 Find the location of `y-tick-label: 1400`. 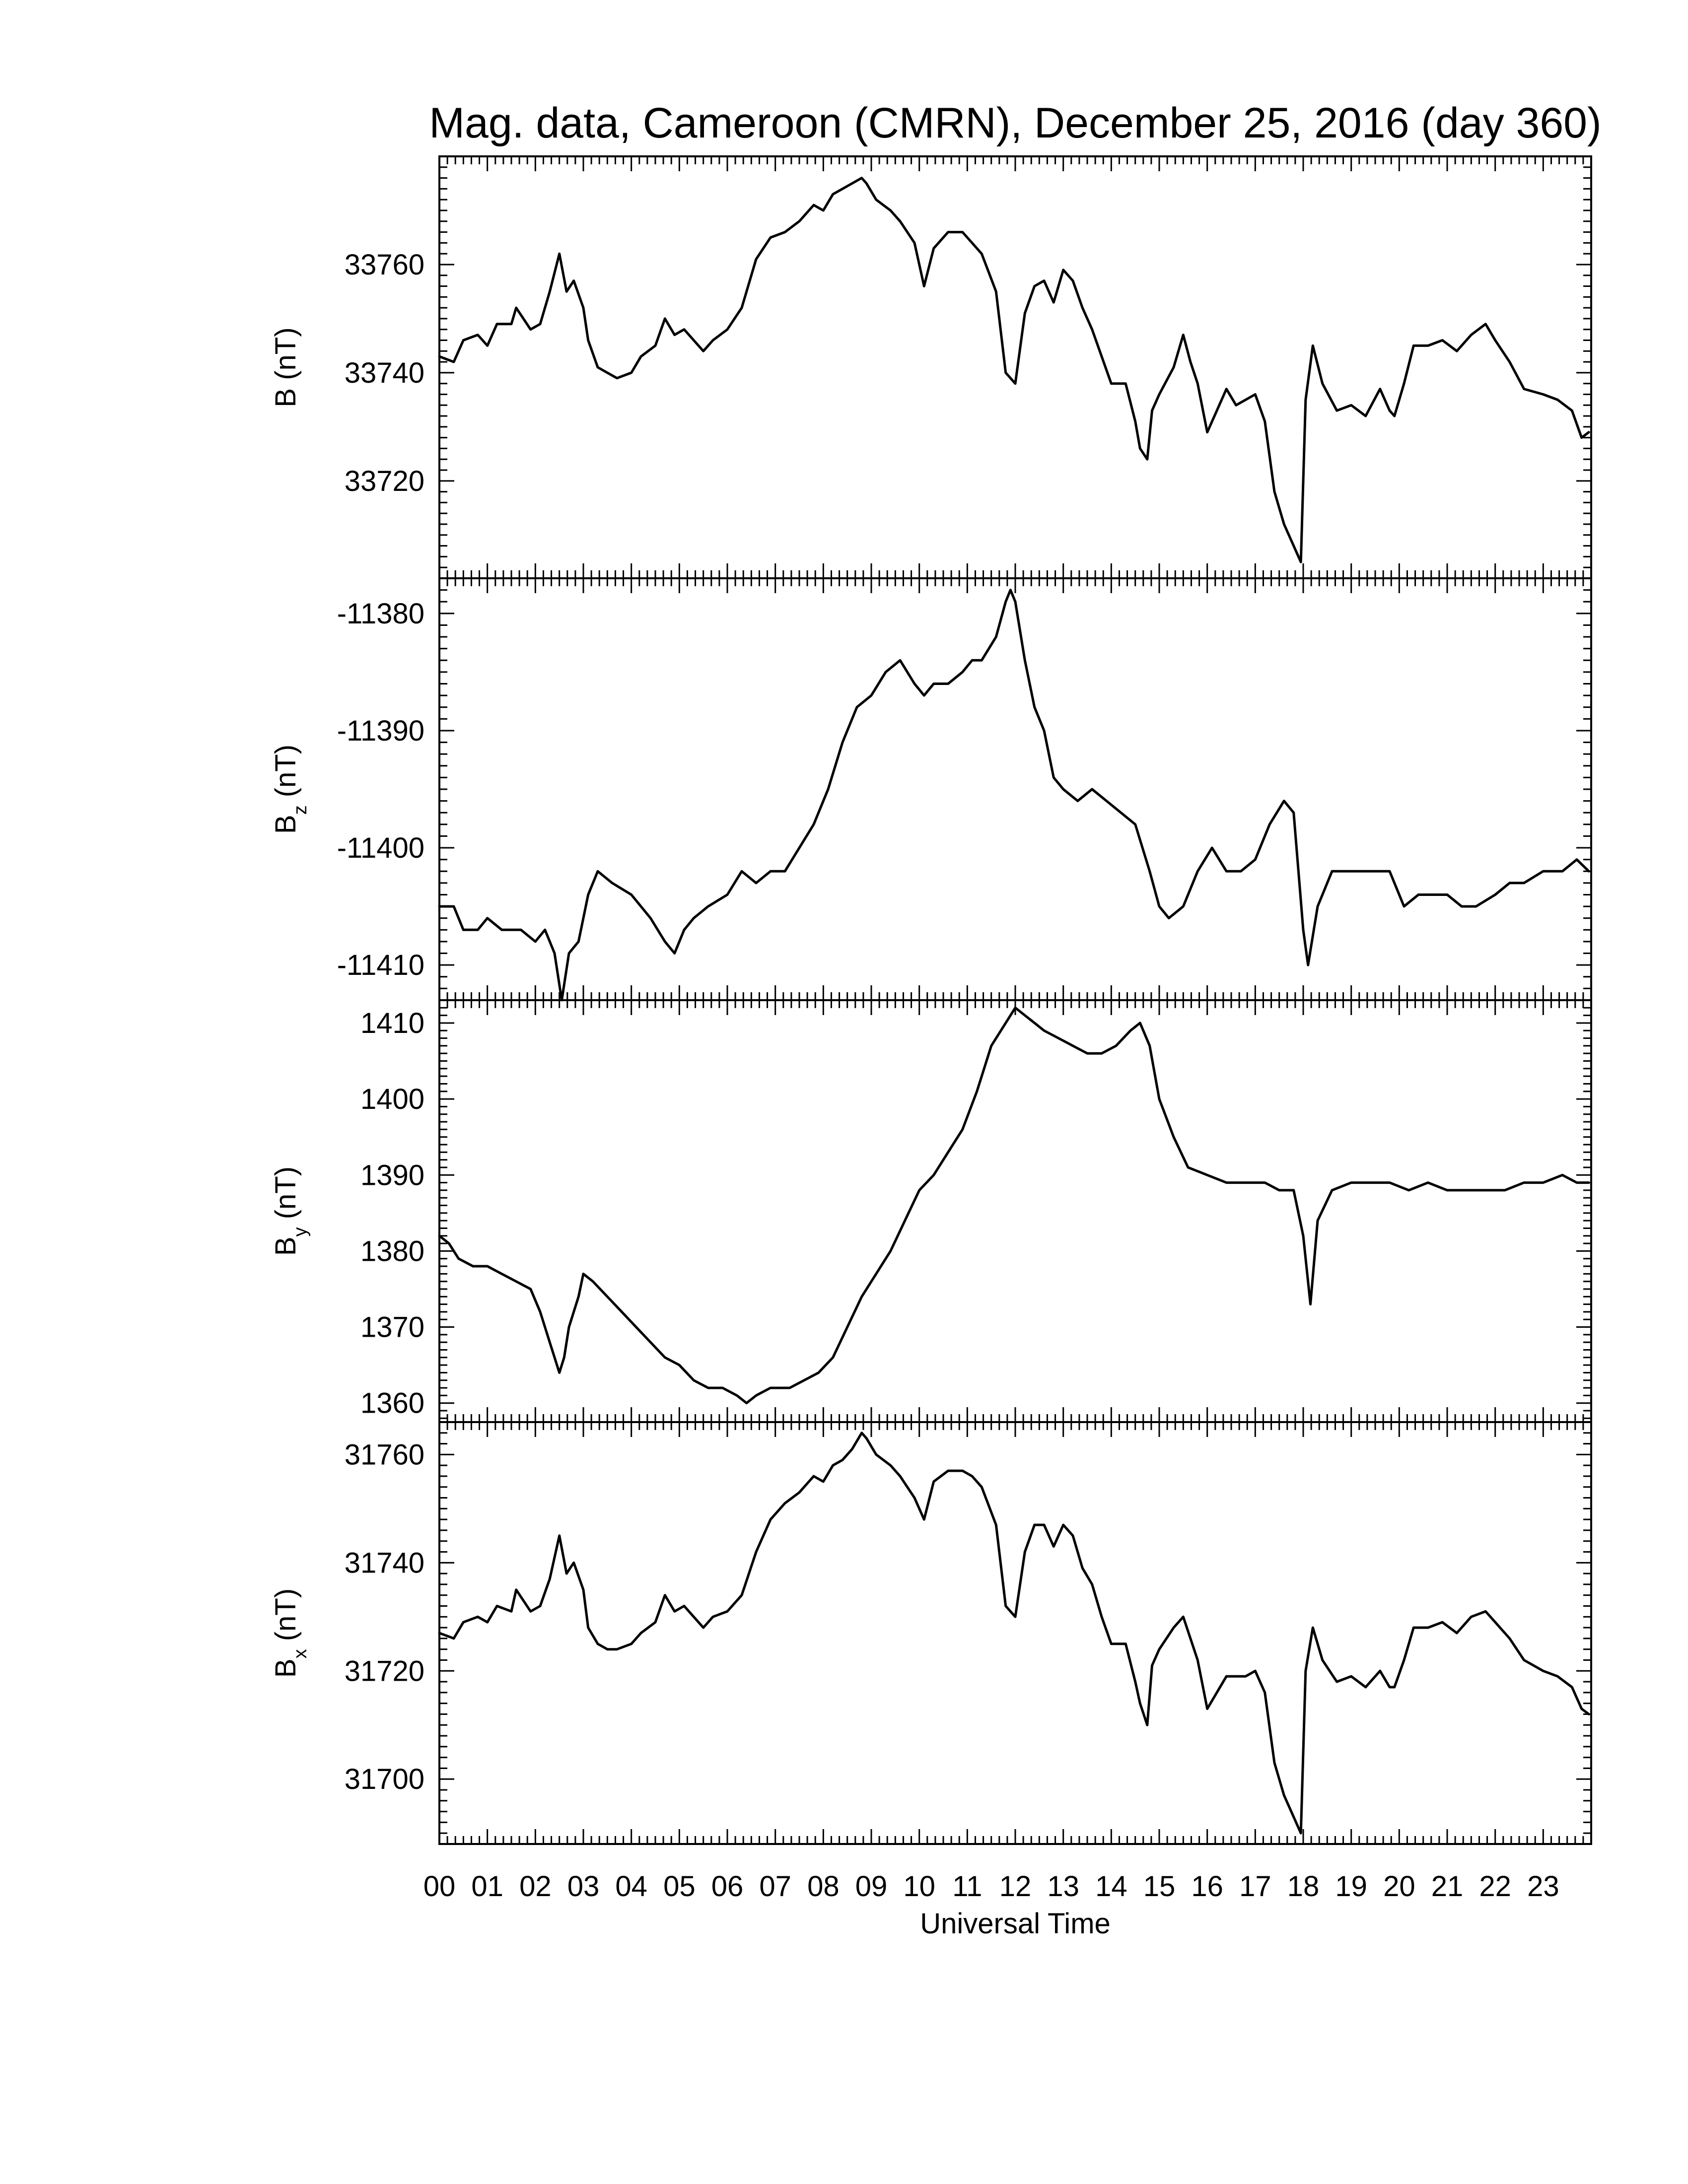

y-tick-label: 1400 is located at coordinates (392, 1099).